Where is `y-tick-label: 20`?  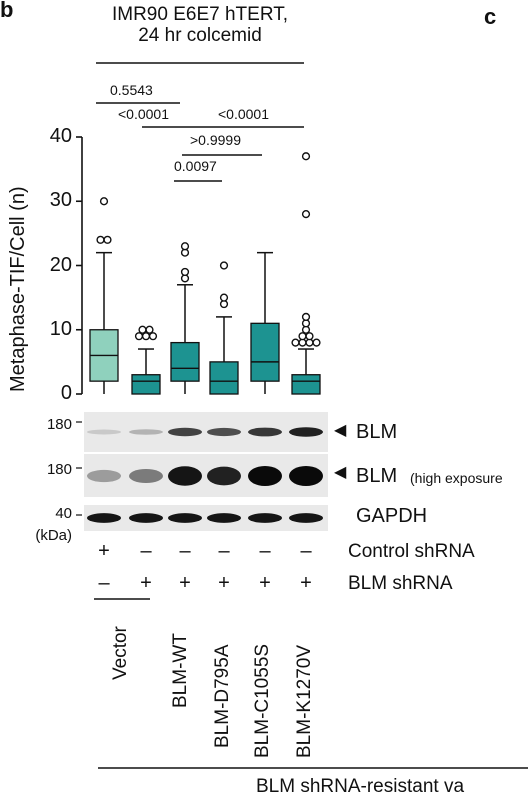
y-tick-label: 20 is located at coordinates (60, 264).